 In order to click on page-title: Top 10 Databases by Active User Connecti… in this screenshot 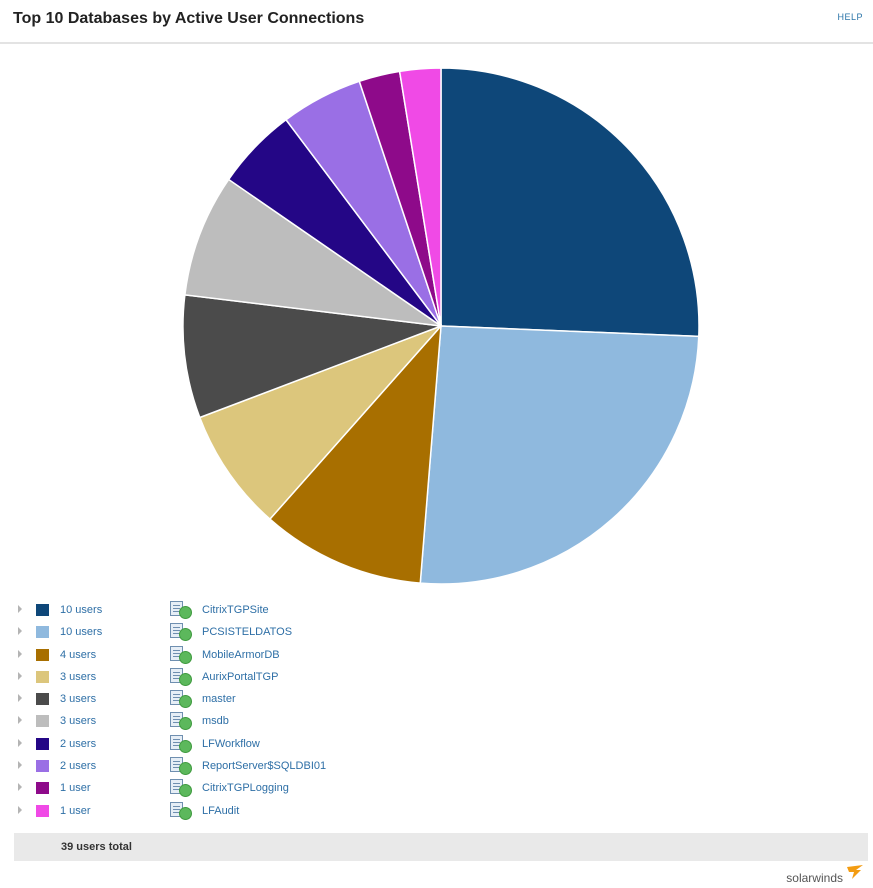, I will do `click(189, 18)`.